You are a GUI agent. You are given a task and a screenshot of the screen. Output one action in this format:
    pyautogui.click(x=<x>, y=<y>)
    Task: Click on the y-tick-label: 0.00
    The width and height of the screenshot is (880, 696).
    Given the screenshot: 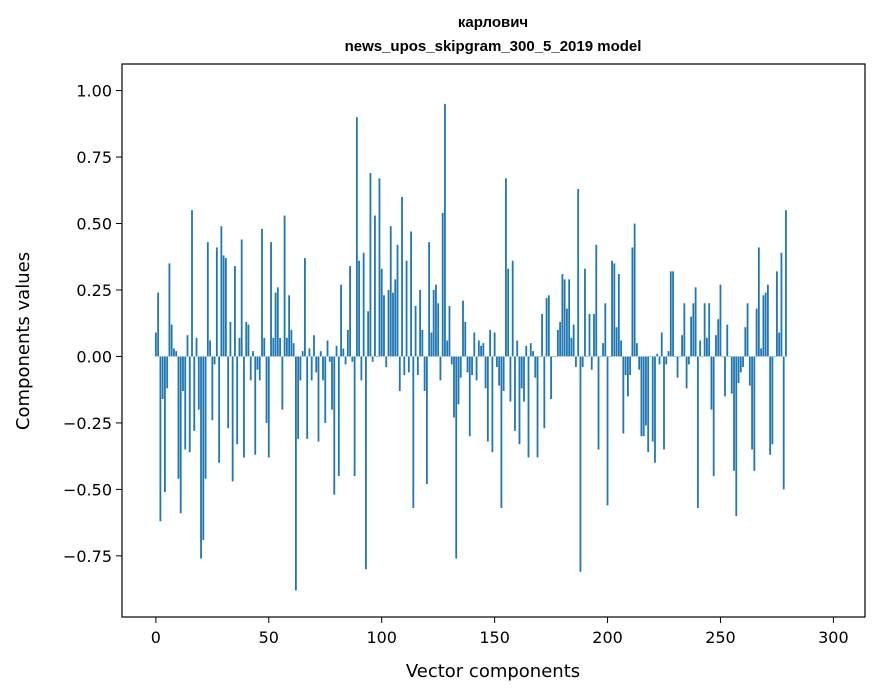 What is the action you would take?
    pyautogui.click(x=94, y=356)
    